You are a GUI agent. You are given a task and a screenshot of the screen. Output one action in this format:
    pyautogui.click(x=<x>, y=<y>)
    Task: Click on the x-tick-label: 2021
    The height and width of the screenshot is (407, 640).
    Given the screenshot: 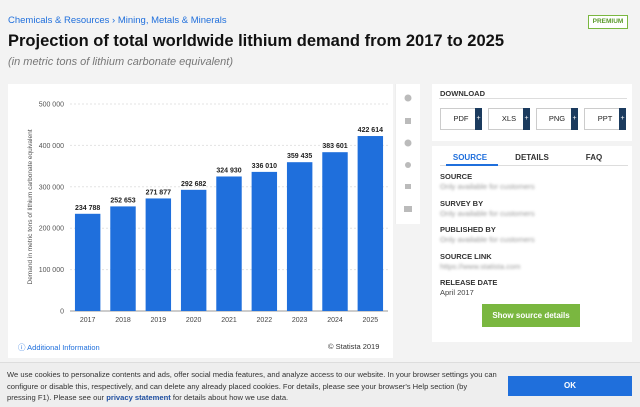 What is the action you would take?
    pyautogui.click(x=229, y=320)
    